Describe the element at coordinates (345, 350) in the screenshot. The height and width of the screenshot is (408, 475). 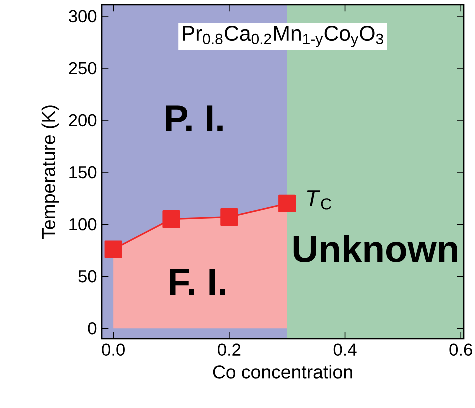
I see `x-tick-label: 0.4` at that location.